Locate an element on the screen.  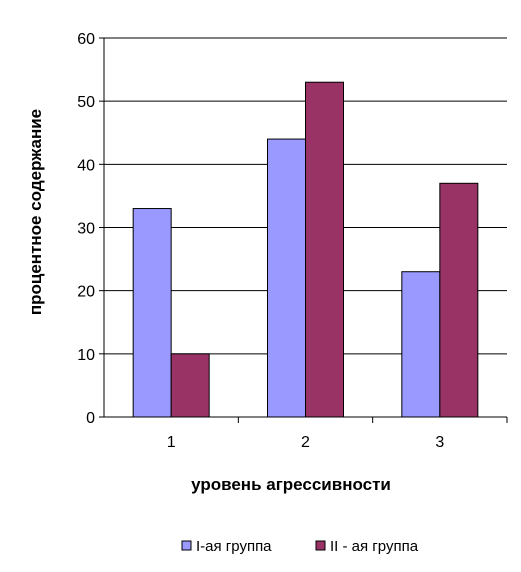
y-tick-label-10: 10 is located at coordinates (86, 355).